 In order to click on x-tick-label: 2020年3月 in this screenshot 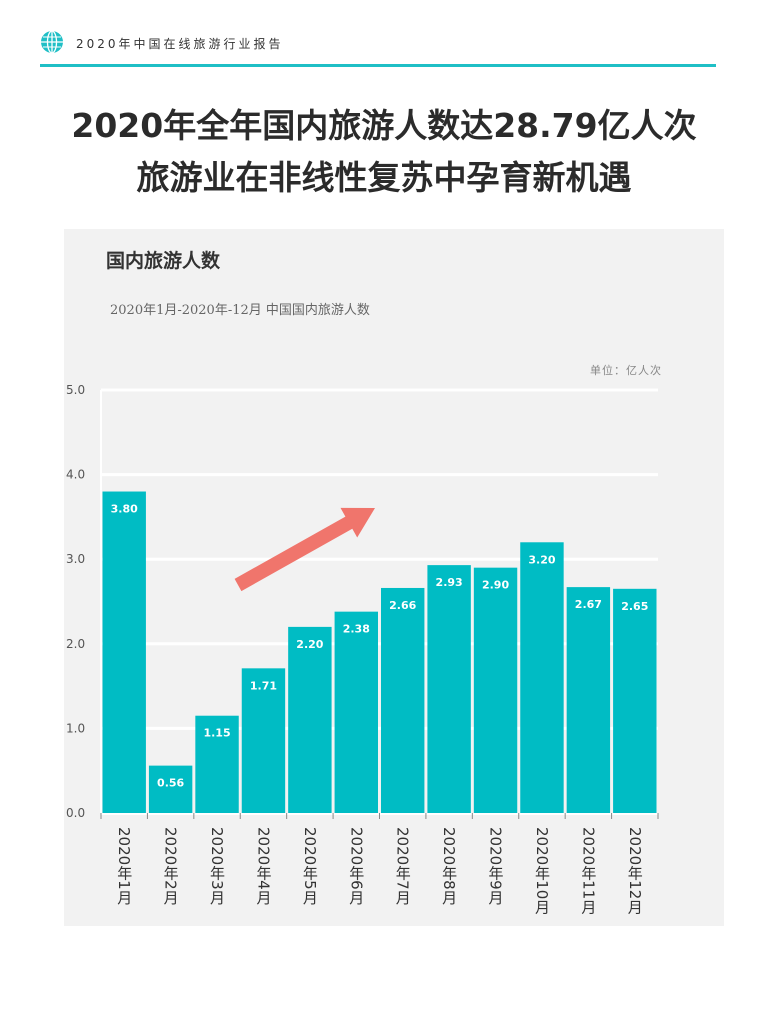, I will do `click(217, 866)`.